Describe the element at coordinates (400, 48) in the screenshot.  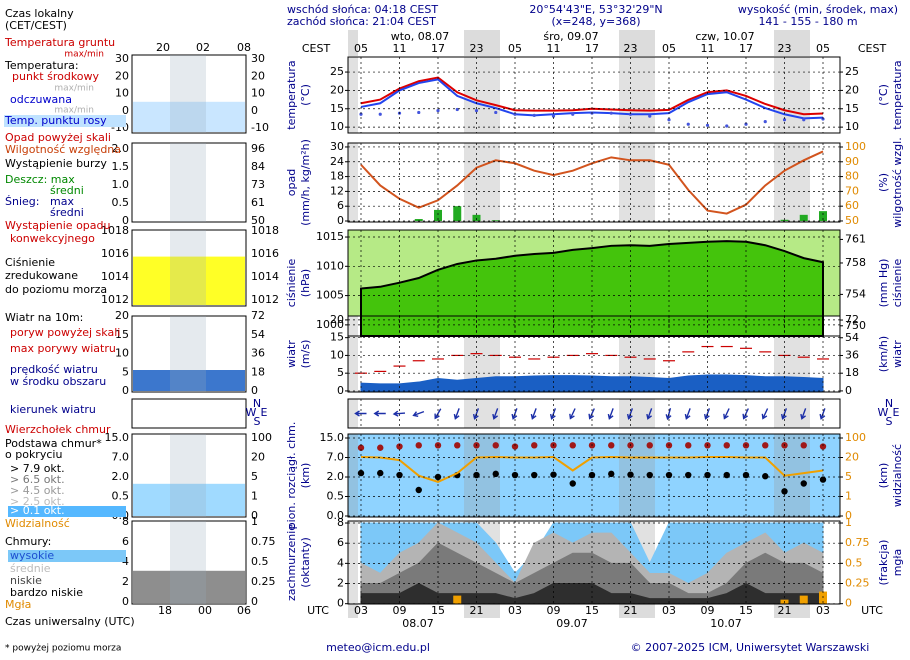
I see `time-tick-label: 11` at that location.